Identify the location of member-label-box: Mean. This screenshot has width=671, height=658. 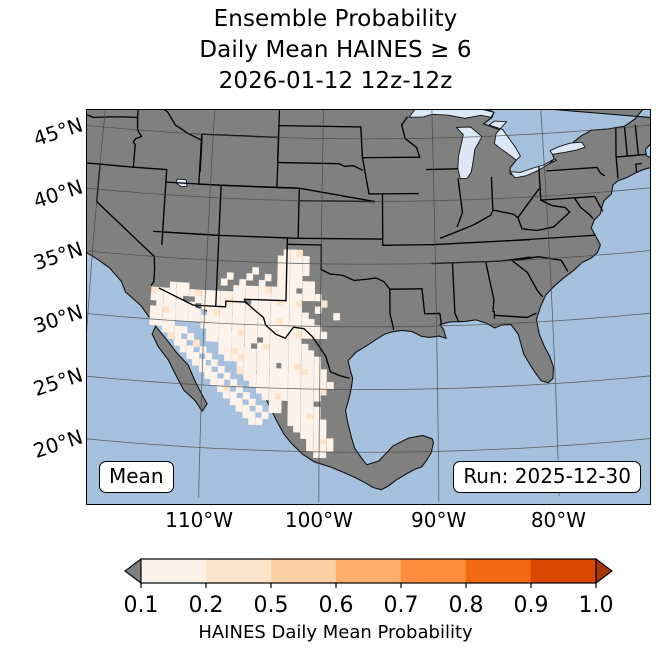
(136, 477).